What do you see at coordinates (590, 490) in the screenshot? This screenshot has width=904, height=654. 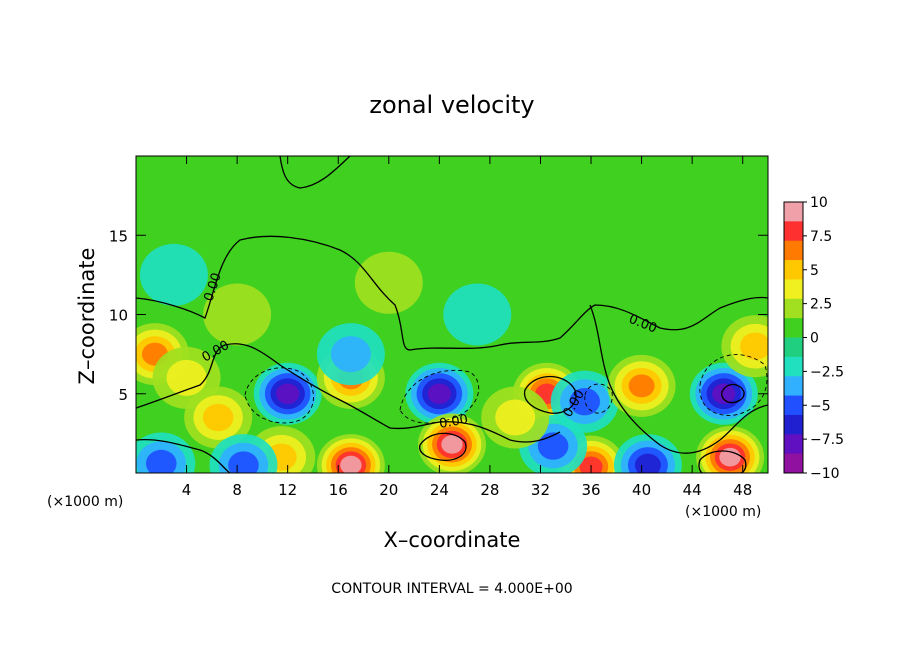 I see `x-tick-label: 36` at bounding box center [590, 490].